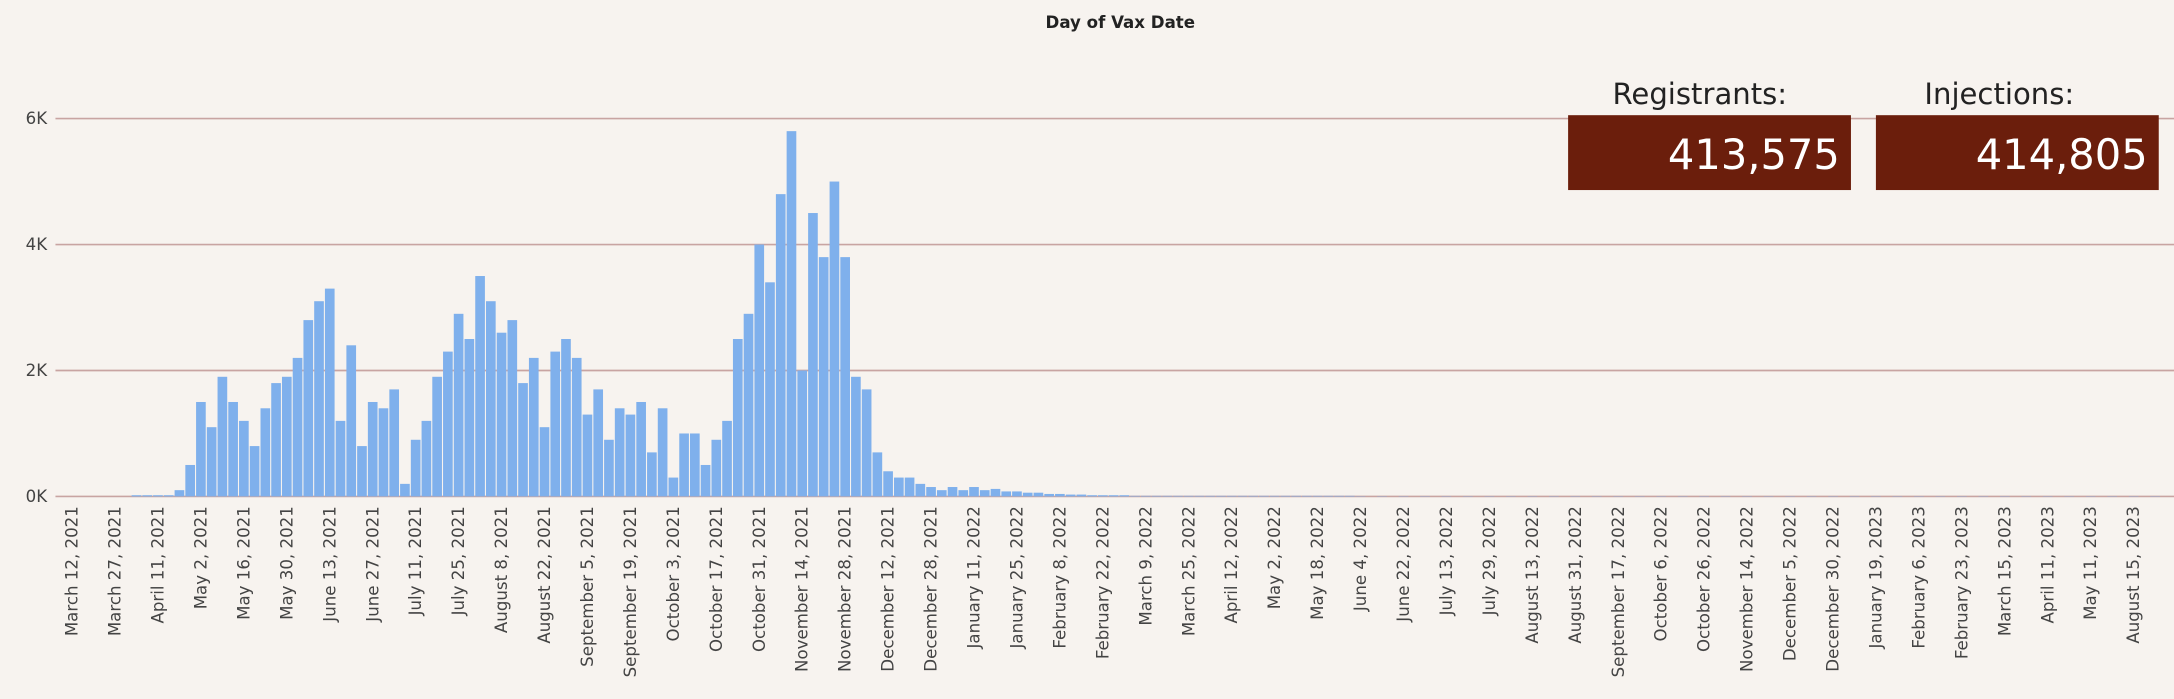 Image resolution: width=2174 pixels, height=699 pixels. What do you see at coordinates (802, 589) in the screenshot?
I see `x-tick-label: November 14, 2021` at bounding box center [802, 589].